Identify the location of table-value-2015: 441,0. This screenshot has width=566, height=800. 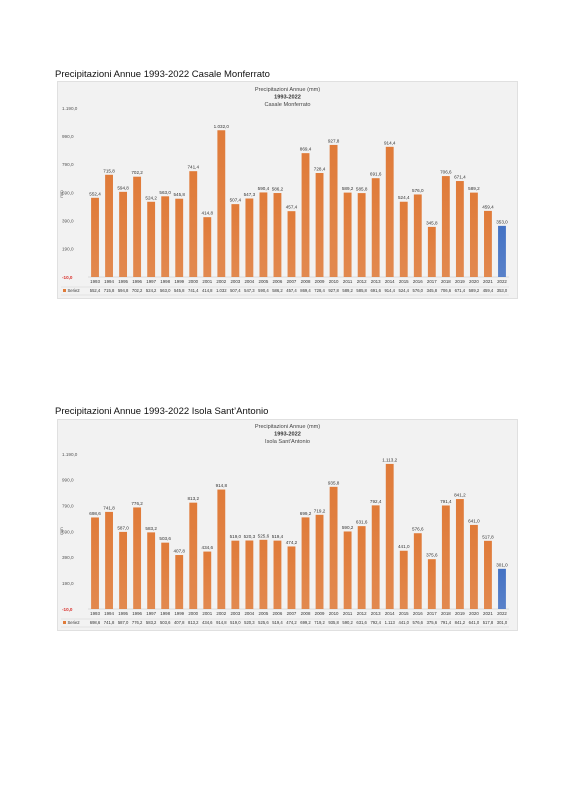
(404, 622).